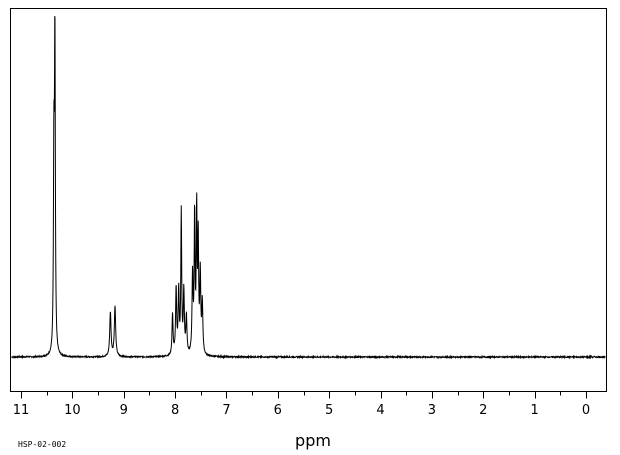  I want to click on x-axis-ticks: 11 10 9 8 7 6 5 4 3 2 1 0, so click(301, 404).